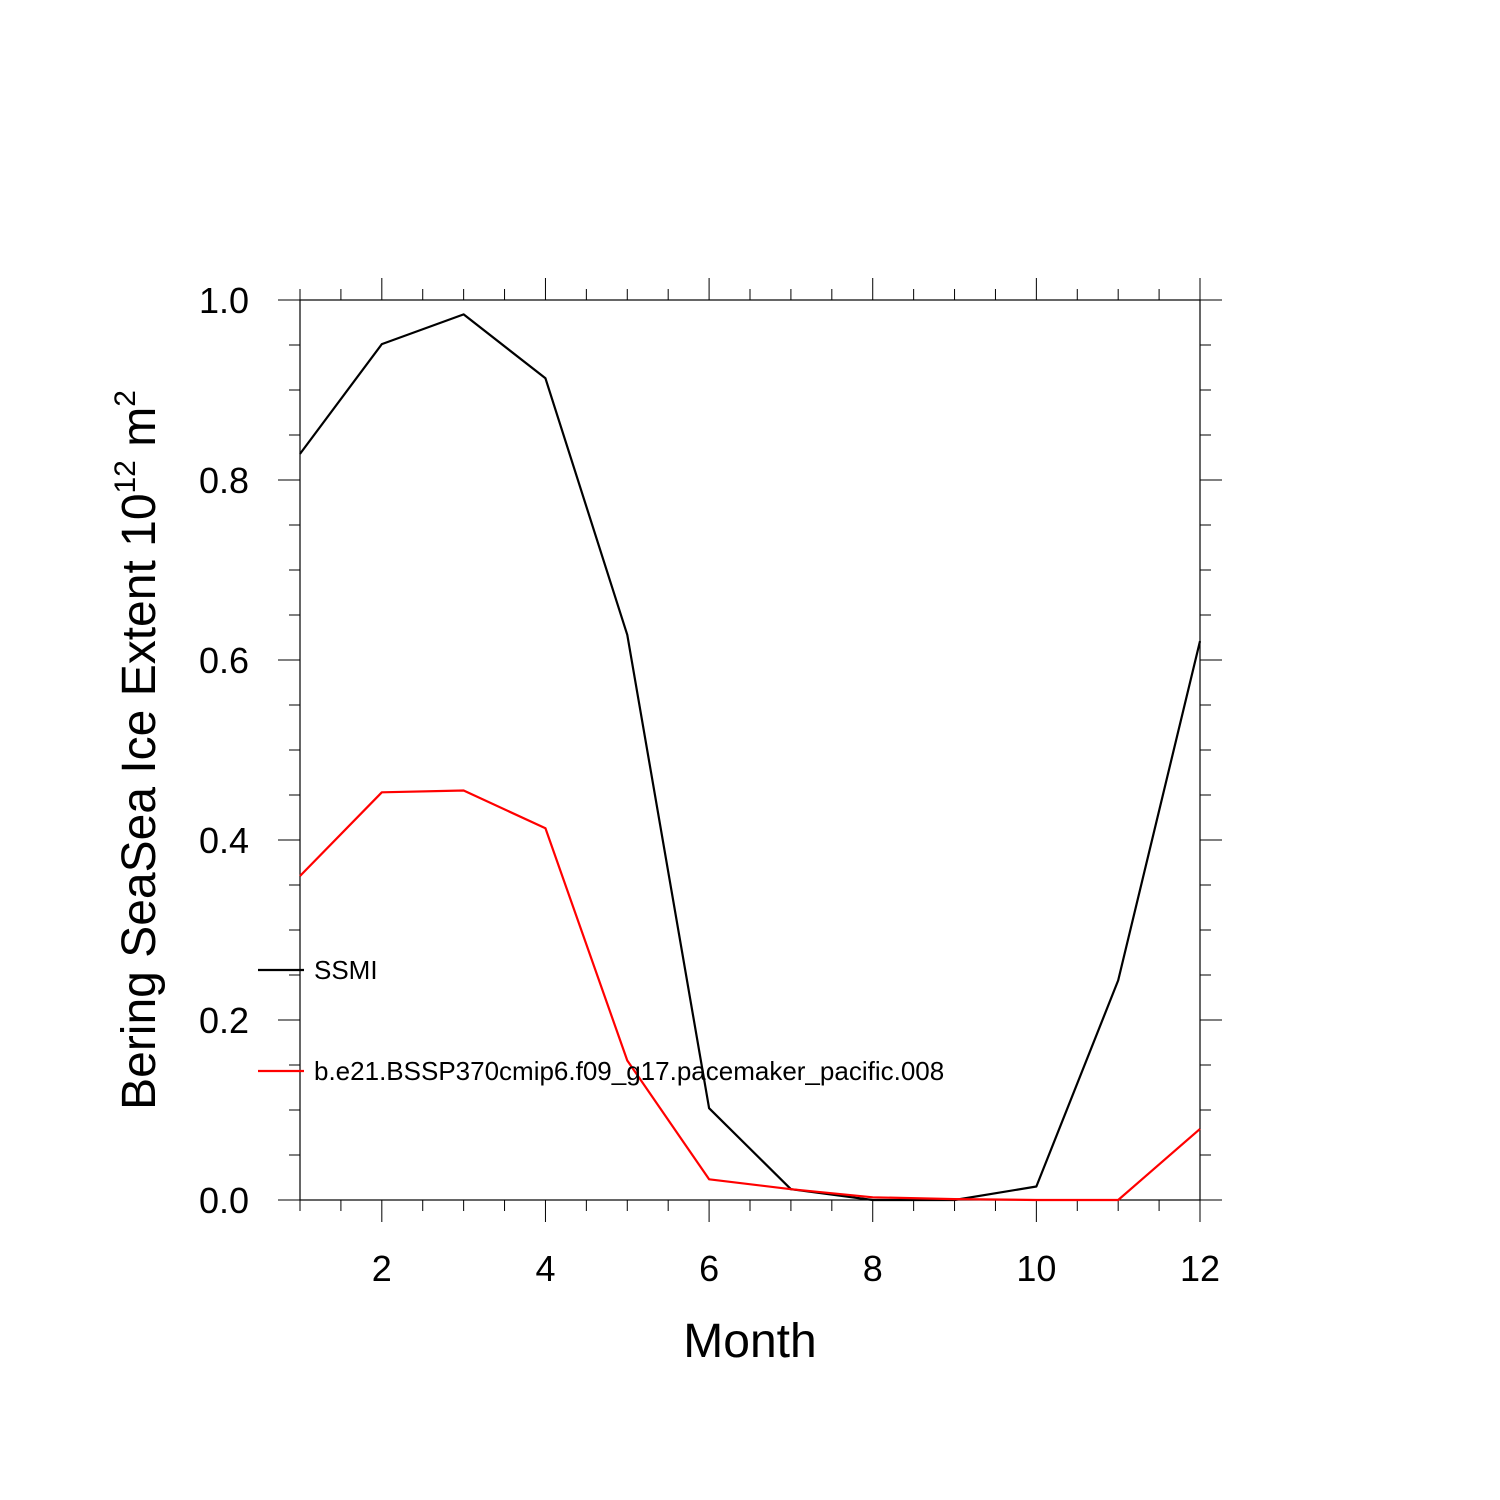 The image size is (1500, 1500). Describe the element at coordinates (382, 1268) in the screenshot. I see `x-tick-label: 2` at that location.